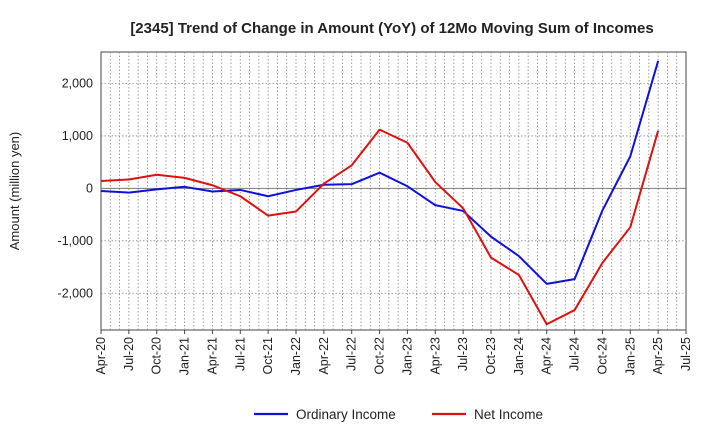 The height and width of the screenshot is (440, 720). Describe the element at coordinates (75, 241) in the screenshot. I see `y-tick-label: -1,000` at that location.